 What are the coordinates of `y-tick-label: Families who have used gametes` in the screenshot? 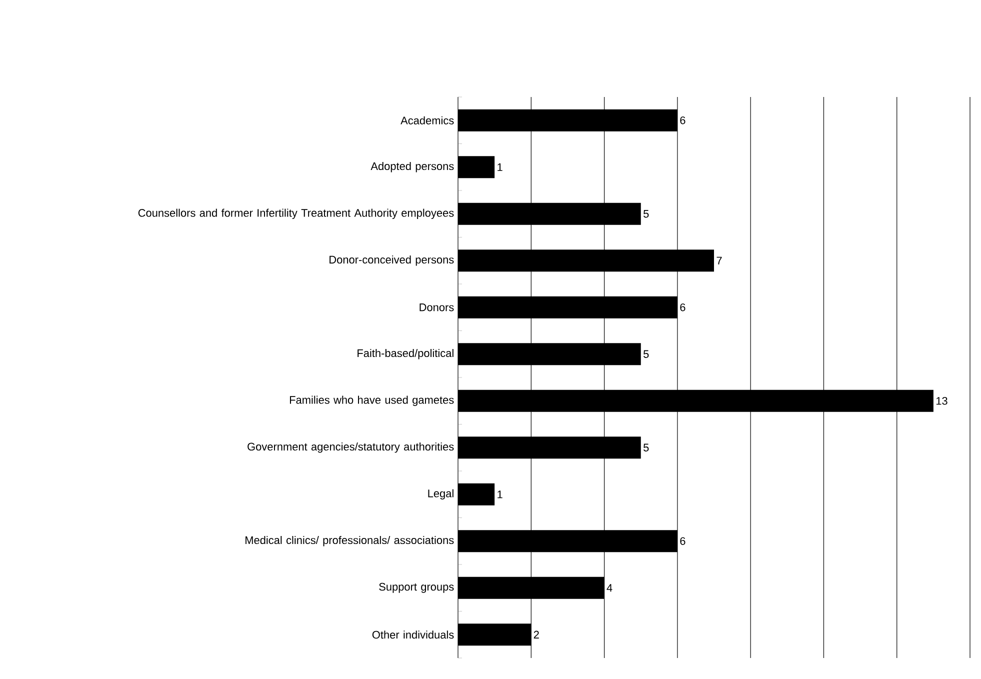 It's located at (372, 401).